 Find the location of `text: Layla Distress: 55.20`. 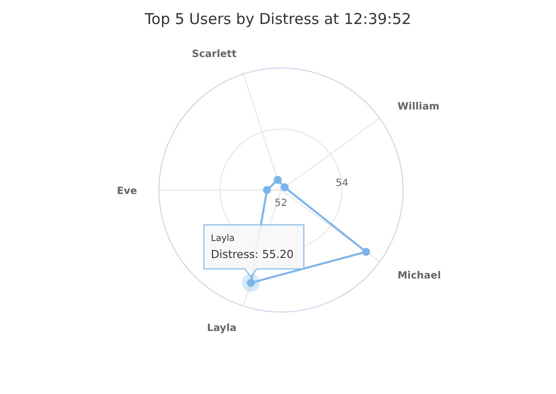

text: Layla Distress: 55.20 is located at coordinates (252, 247).